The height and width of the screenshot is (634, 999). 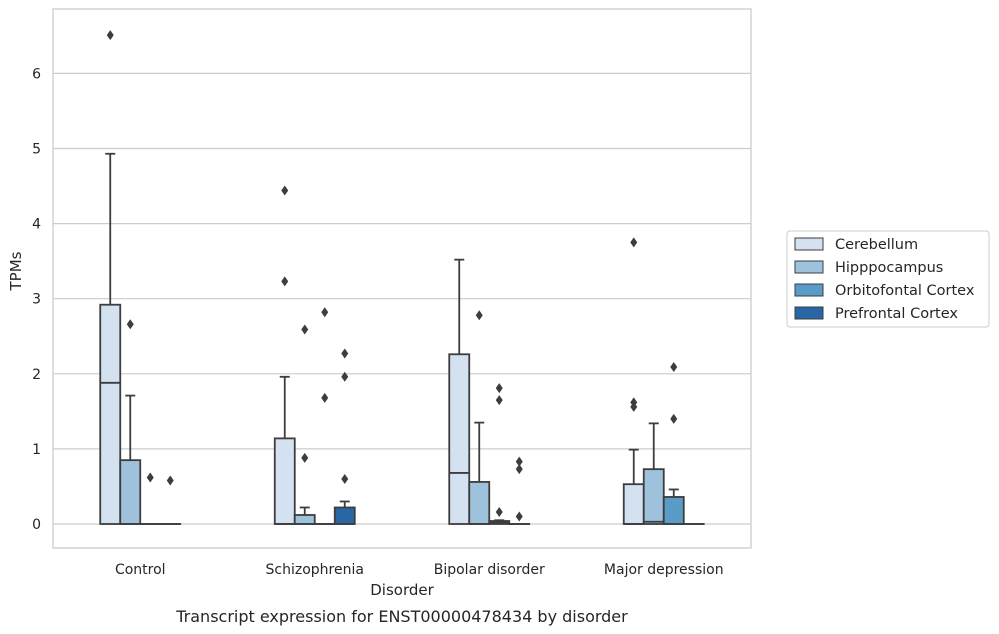 I want to click on y-tick-label-1: 1, so click(x=36, y=450).